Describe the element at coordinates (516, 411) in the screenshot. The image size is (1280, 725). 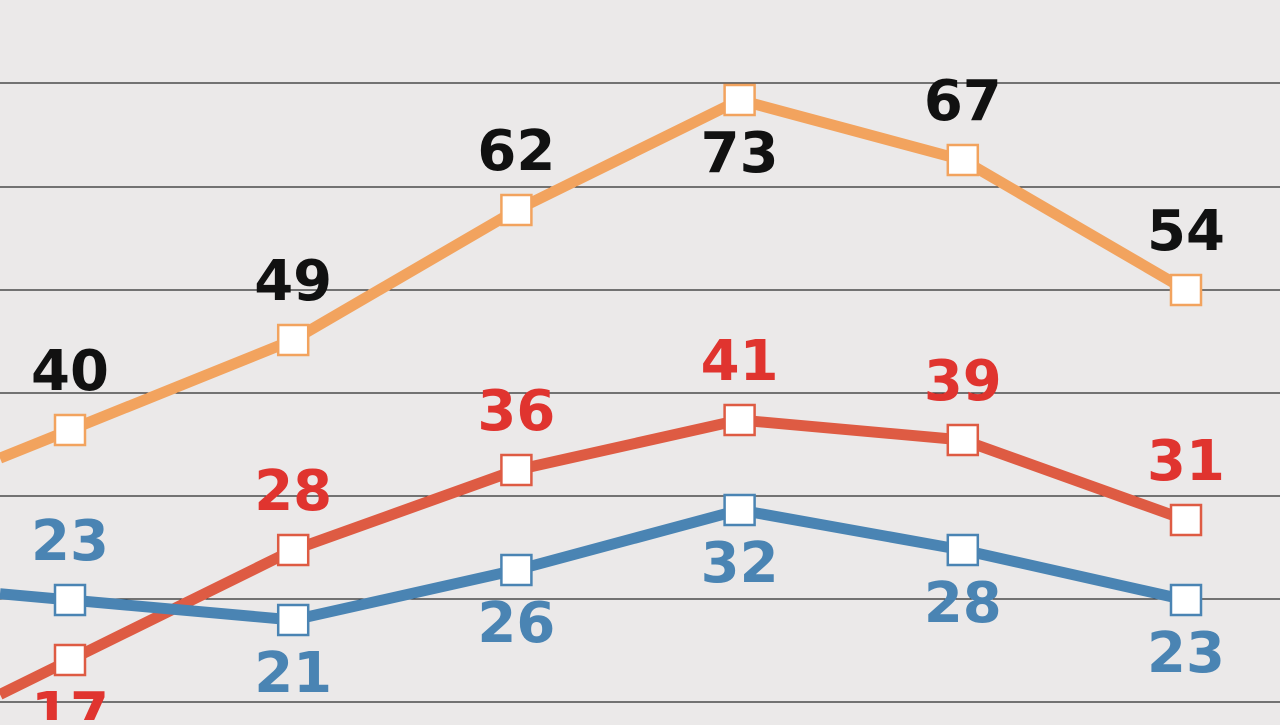
I see `data-label-s1-2: 36` at that location.